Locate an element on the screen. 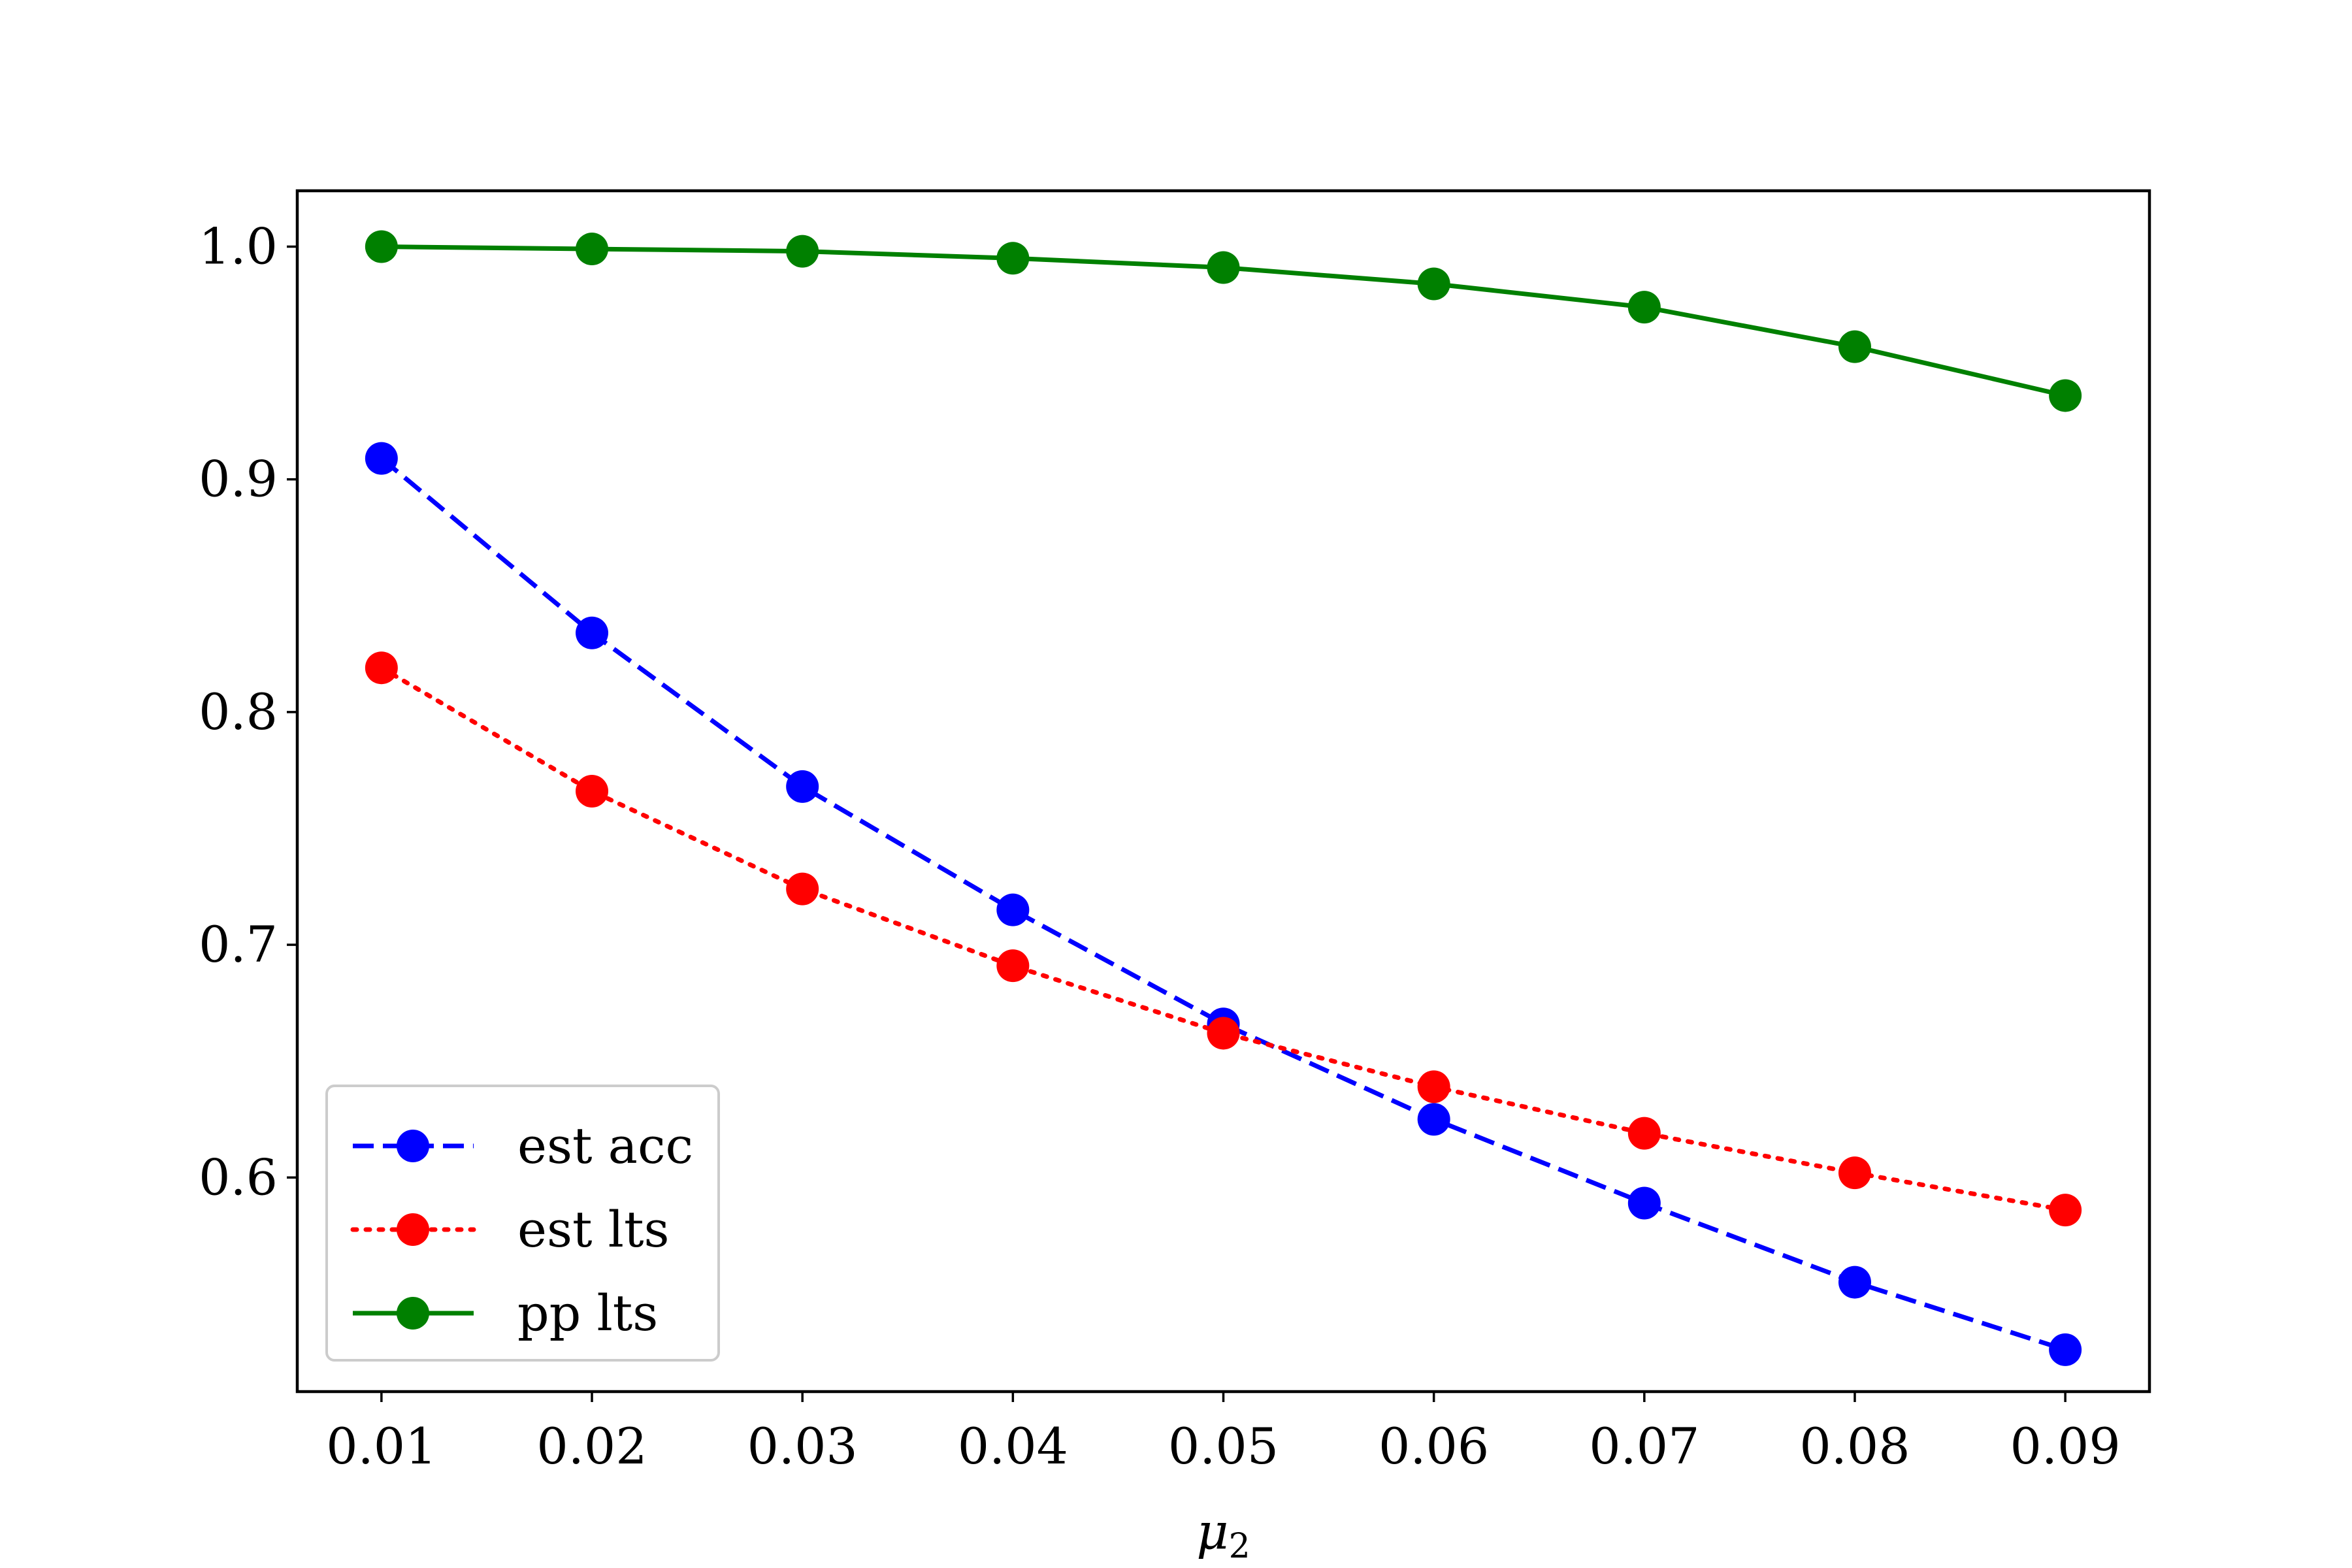 Image resolution: width=2352 pixels, height=1568 pixels. legend-item: pp lts is located at coordinates (505, 1313).